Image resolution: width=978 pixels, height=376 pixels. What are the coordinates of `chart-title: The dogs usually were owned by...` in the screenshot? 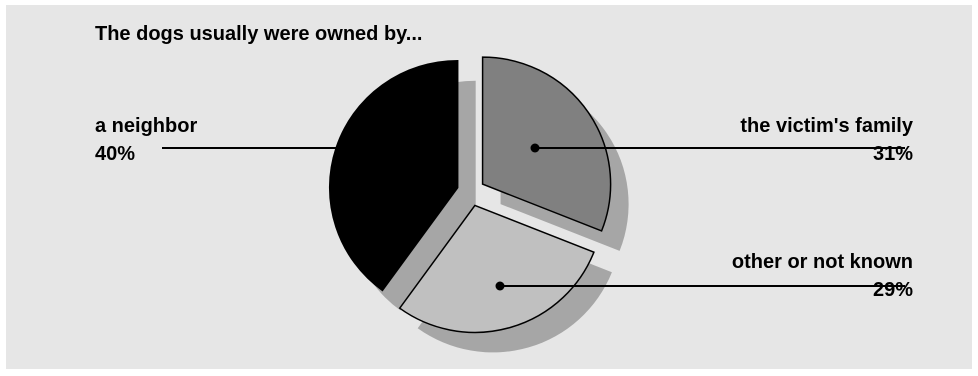 It's located at (258, 34).